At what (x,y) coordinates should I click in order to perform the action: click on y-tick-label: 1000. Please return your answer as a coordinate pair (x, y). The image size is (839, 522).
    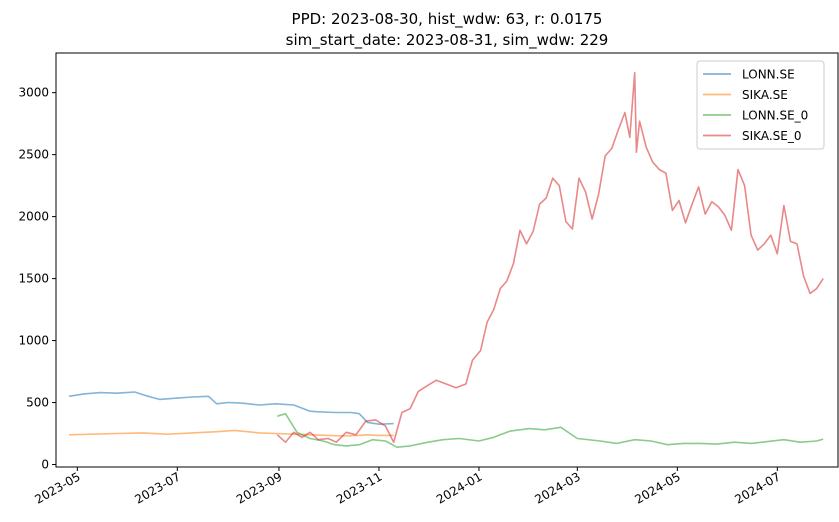
    Looking at the image, I should click on (33, 341).